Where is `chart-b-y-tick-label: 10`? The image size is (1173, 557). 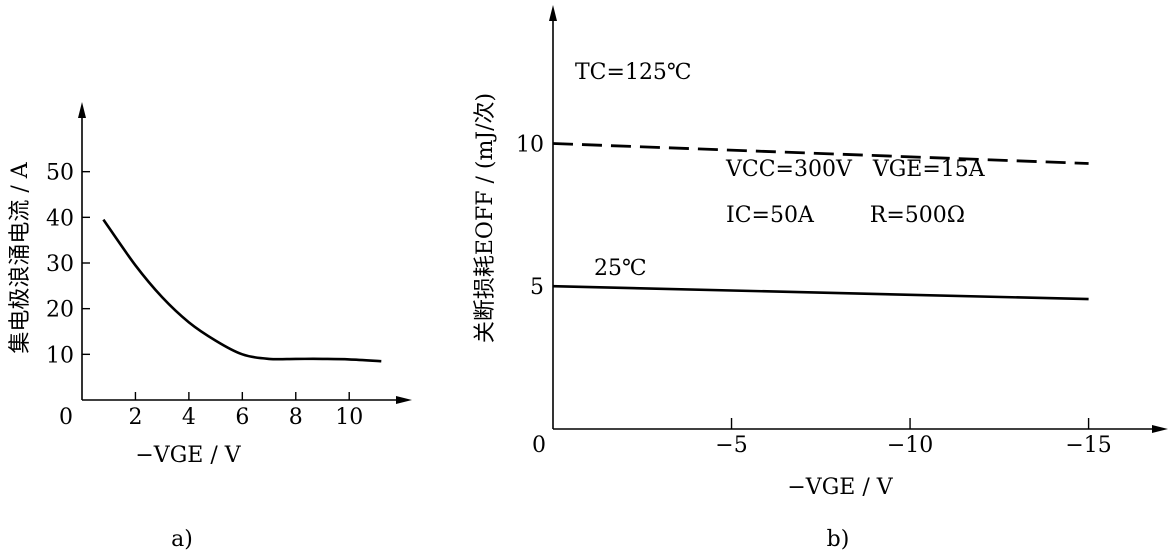
chart-b-y-tick-label: 10 is located at coordinates (530, 144).